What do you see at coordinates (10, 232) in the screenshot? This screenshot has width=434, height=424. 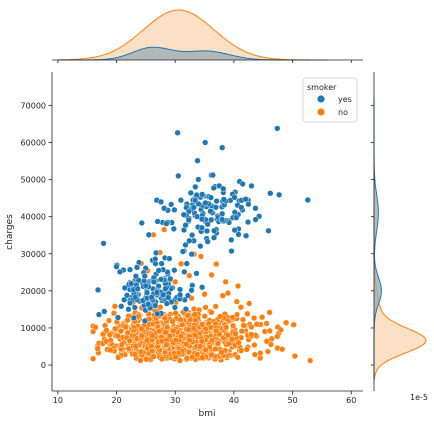 I see `y-axis-label: charges` at bounding box center [10, 232].